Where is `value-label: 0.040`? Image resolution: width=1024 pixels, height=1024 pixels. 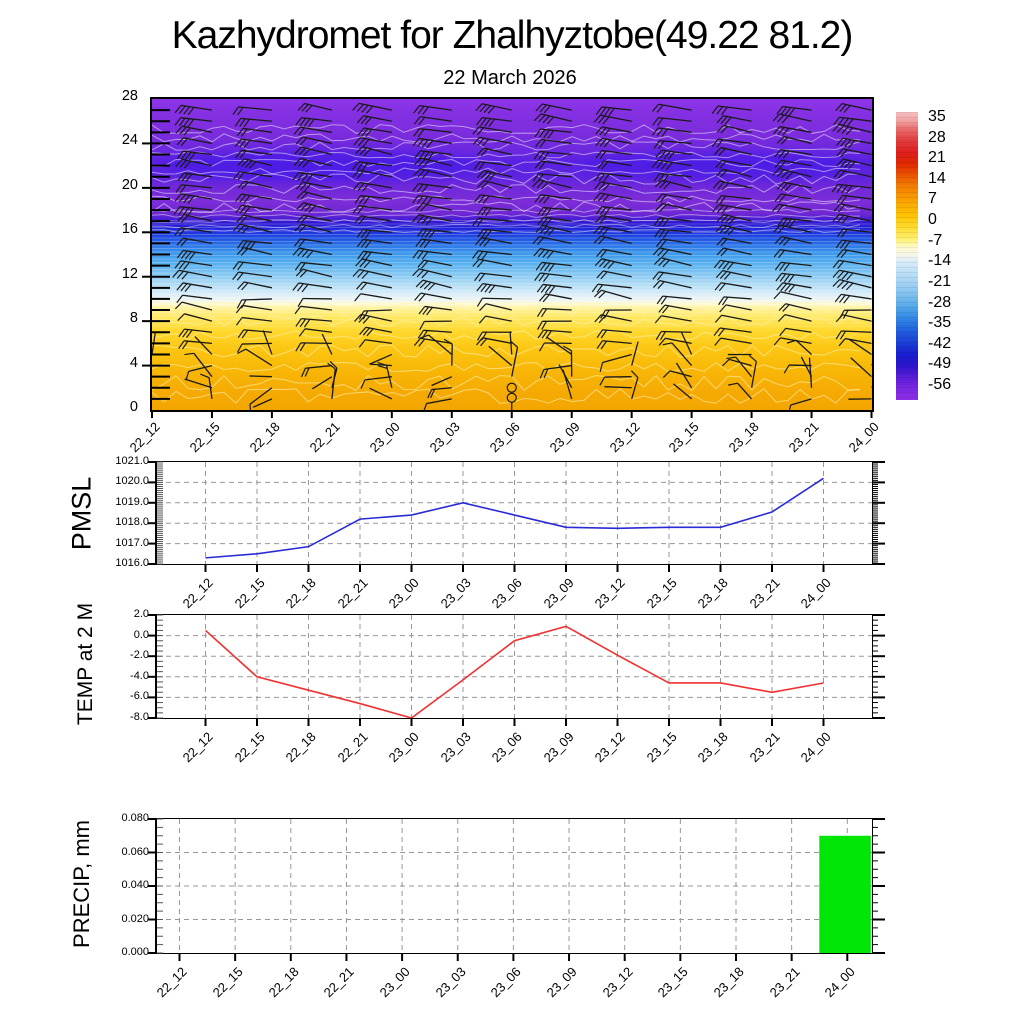
value-label: 0.040 is located at coordinates (135, 885).